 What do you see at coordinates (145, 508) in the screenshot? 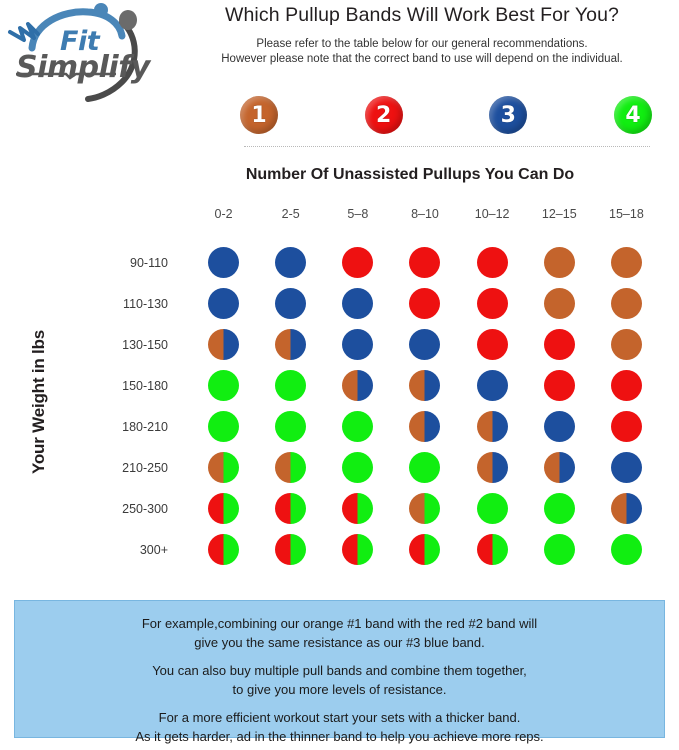
I see `row-label: 250-300` at bounding box center [145, 508].